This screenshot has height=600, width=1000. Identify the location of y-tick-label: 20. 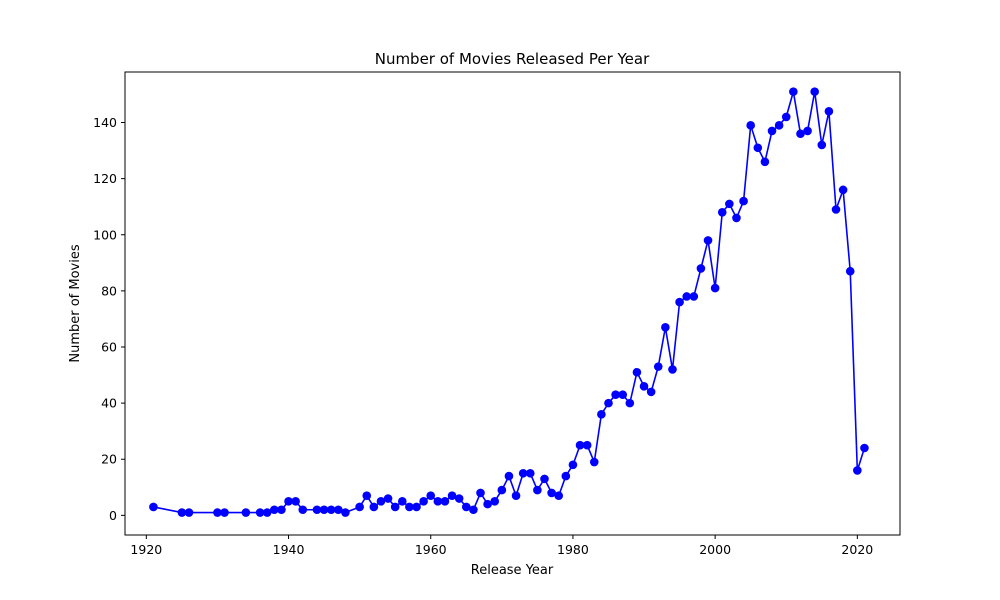
(109, 459).